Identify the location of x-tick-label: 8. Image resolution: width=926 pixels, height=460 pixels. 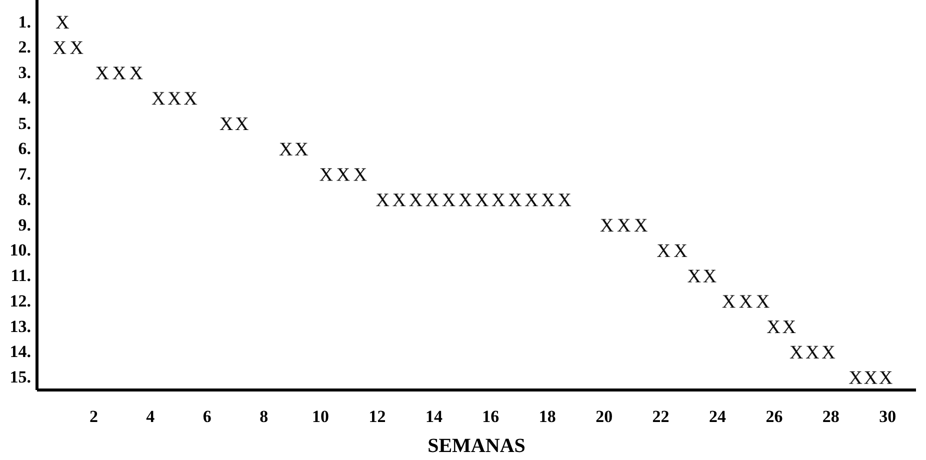
(264, 416).